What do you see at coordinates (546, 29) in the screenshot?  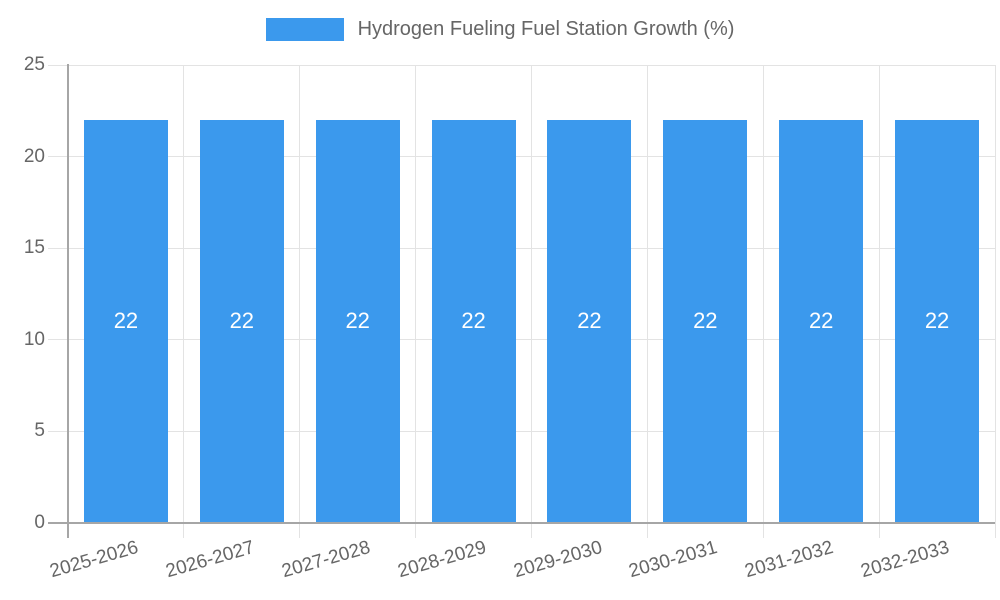 I see `legend-label: Hydrogen Fueling Fuel Station Growth (%)` at bounding box center [546, 29].